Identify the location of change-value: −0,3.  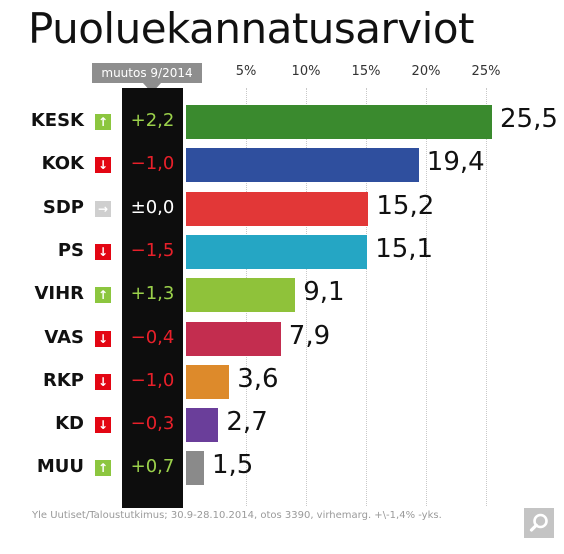
(152, 424).